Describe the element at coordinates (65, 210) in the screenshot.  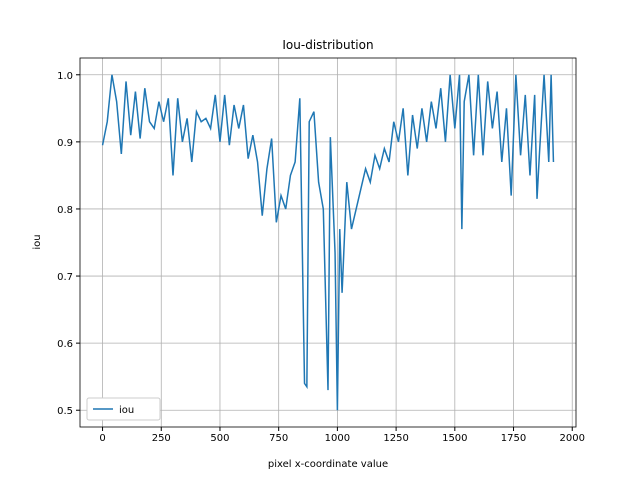
I see `y-tick-label: 0.8` at that location.